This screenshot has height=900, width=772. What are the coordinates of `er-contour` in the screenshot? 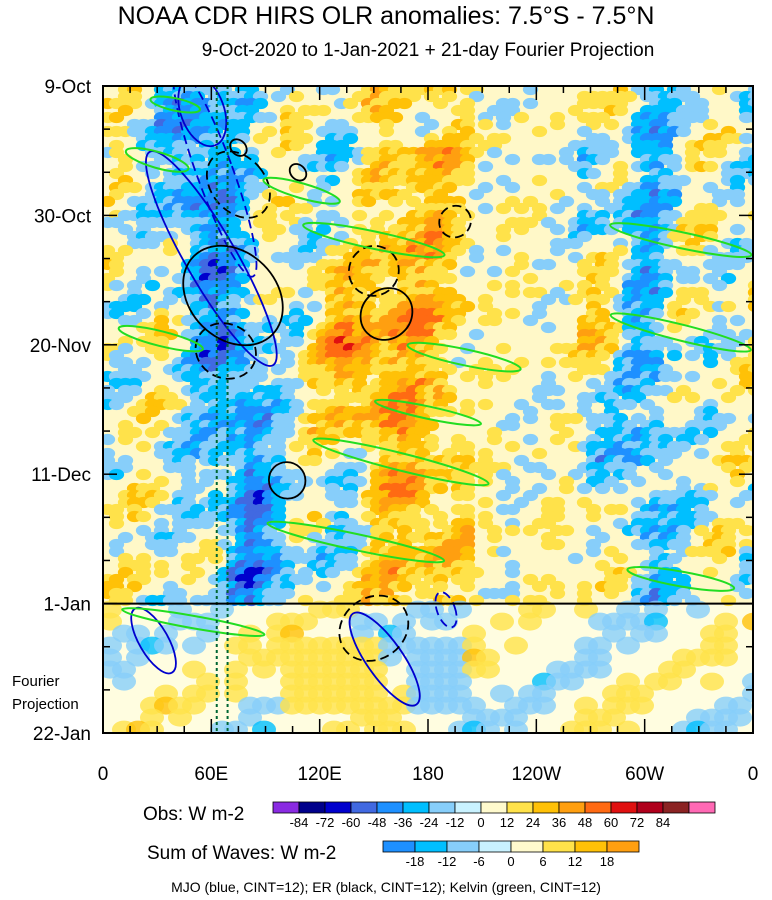 It's located at (238, 147).